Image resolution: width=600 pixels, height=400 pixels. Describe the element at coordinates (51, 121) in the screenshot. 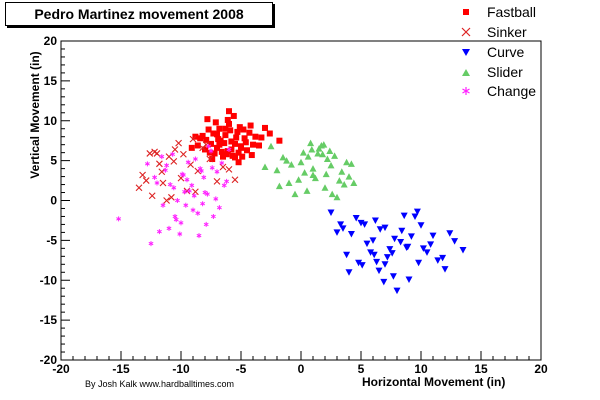

I see `y-tick-label: 10` at that location.